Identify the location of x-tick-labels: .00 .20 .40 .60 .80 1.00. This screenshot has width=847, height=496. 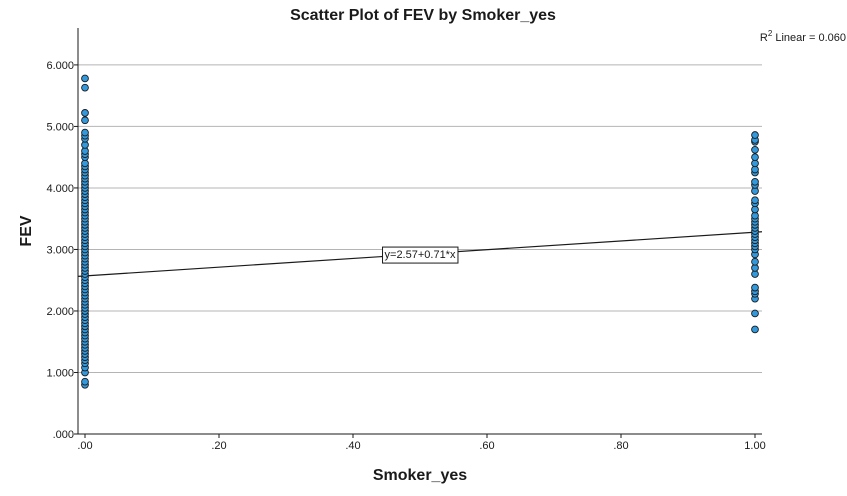
(421, 446).